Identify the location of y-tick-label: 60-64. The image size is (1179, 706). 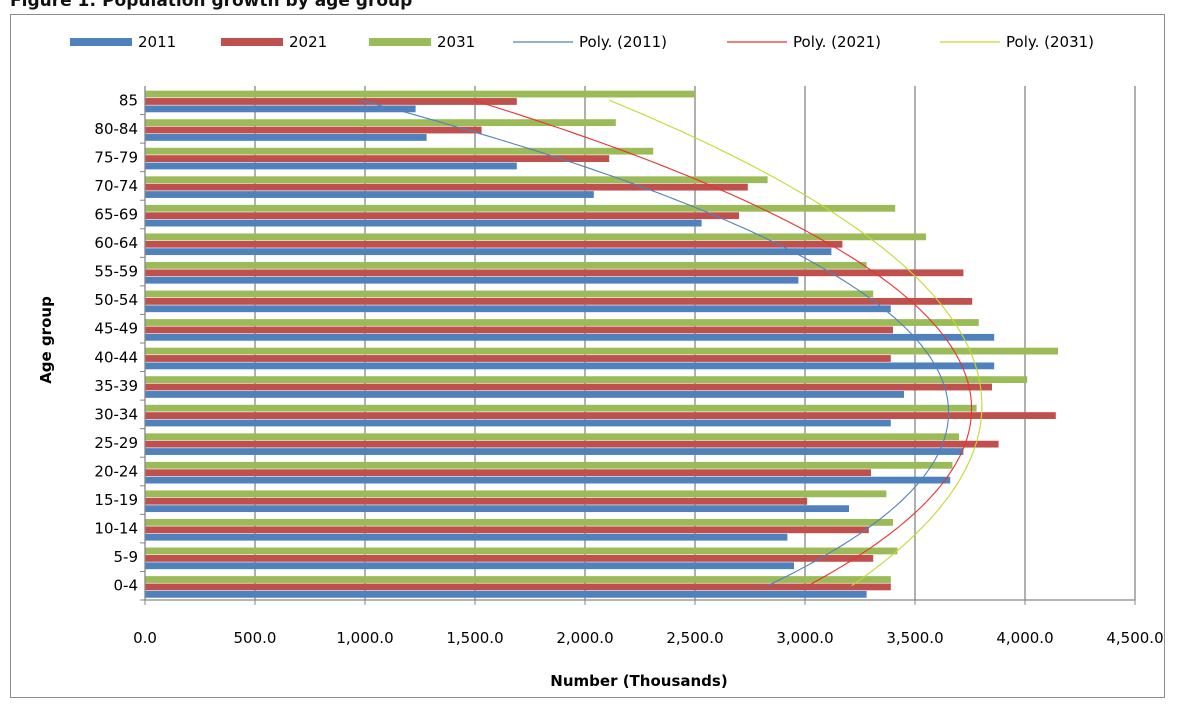
(116, 243).